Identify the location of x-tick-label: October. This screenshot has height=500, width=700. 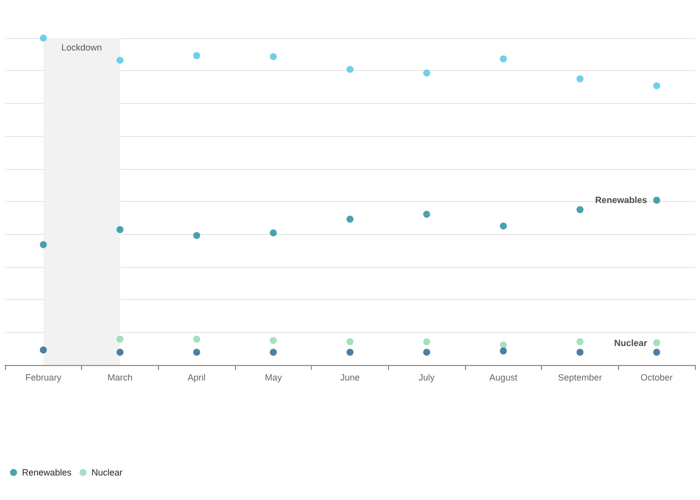
(656, 377).